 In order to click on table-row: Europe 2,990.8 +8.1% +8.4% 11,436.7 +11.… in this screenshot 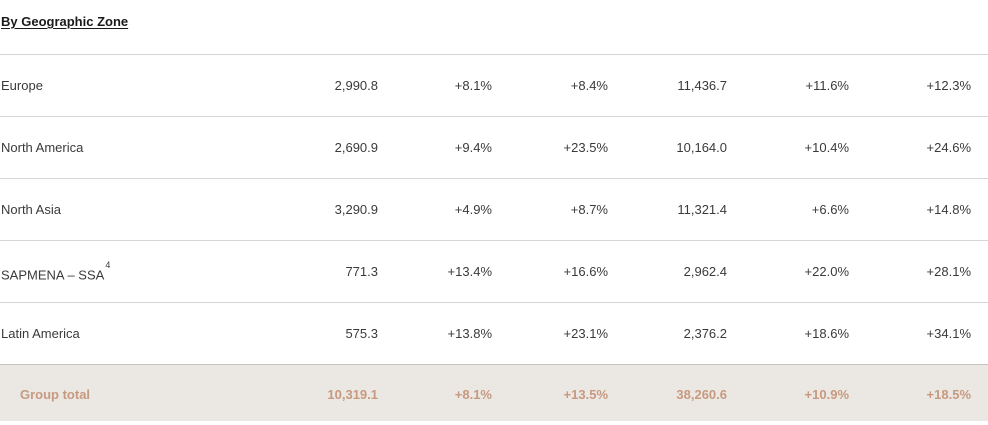, I will do `click(494, 85)`.